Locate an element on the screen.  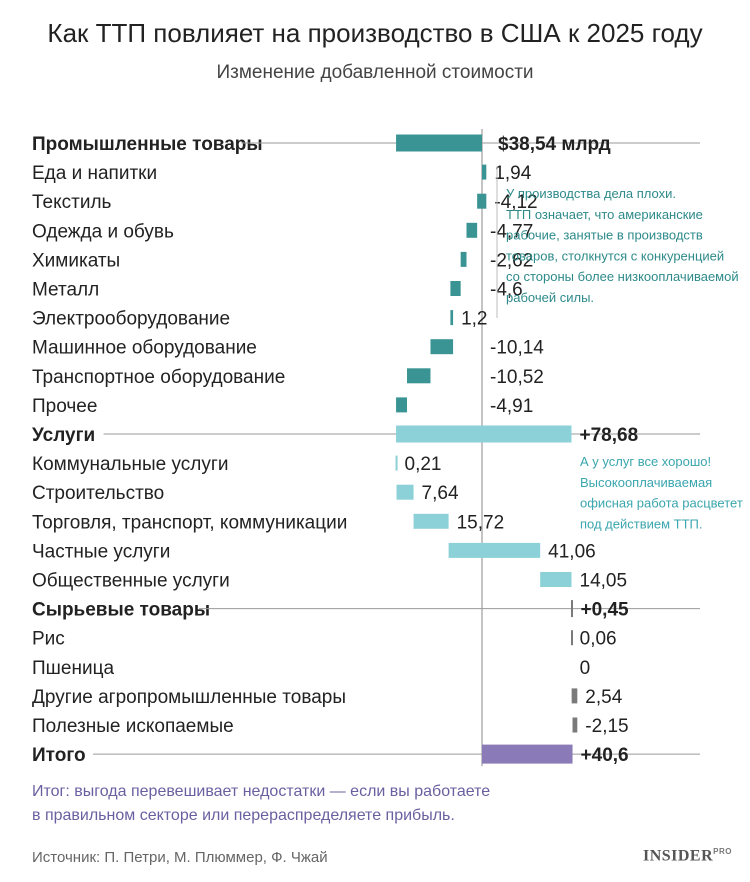
value-label: -10,52 is located at coordinates (517, 377).